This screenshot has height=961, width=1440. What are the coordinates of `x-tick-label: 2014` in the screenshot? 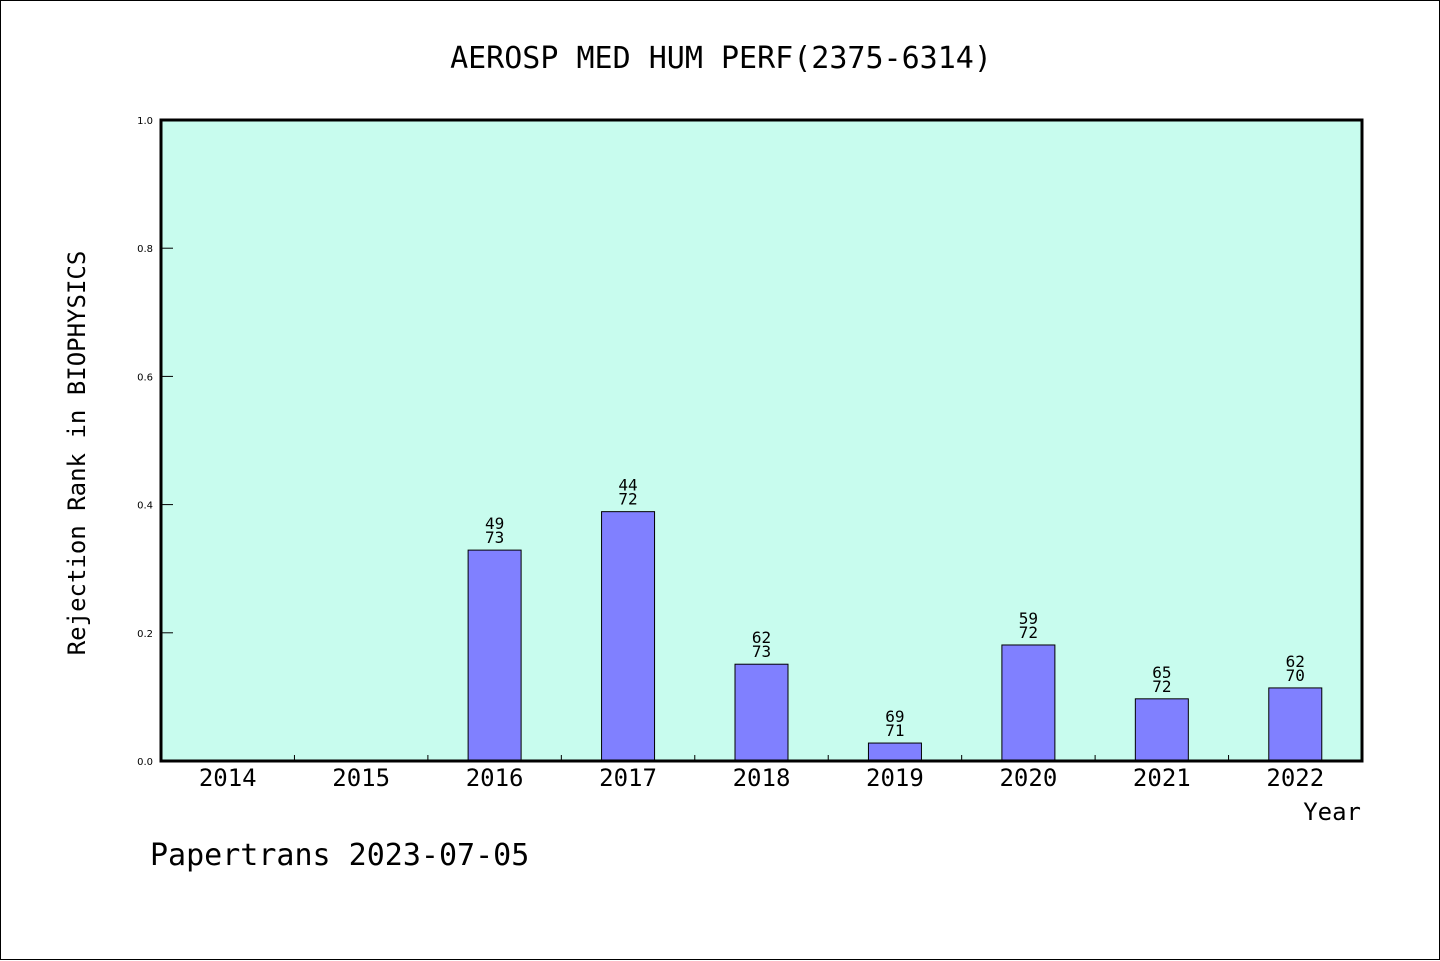 It's located at (228, 778).